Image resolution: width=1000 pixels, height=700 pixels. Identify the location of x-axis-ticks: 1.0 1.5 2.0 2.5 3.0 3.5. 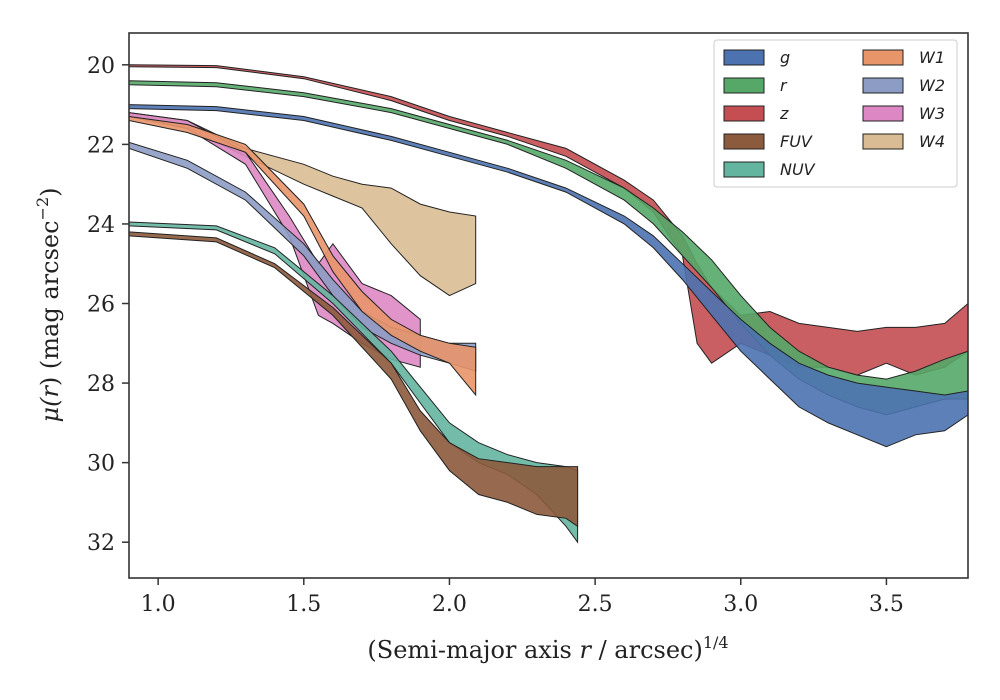
(522, 597).